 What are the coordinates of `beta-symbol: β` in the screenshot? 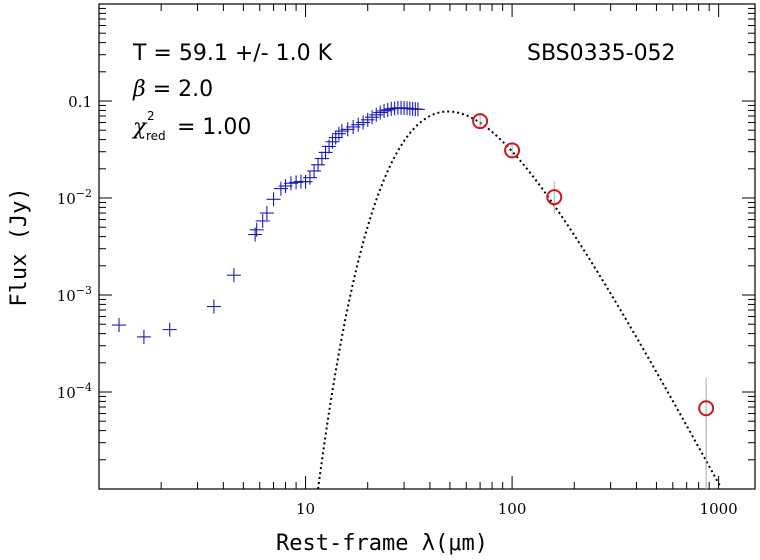 It's located at (139, 89).